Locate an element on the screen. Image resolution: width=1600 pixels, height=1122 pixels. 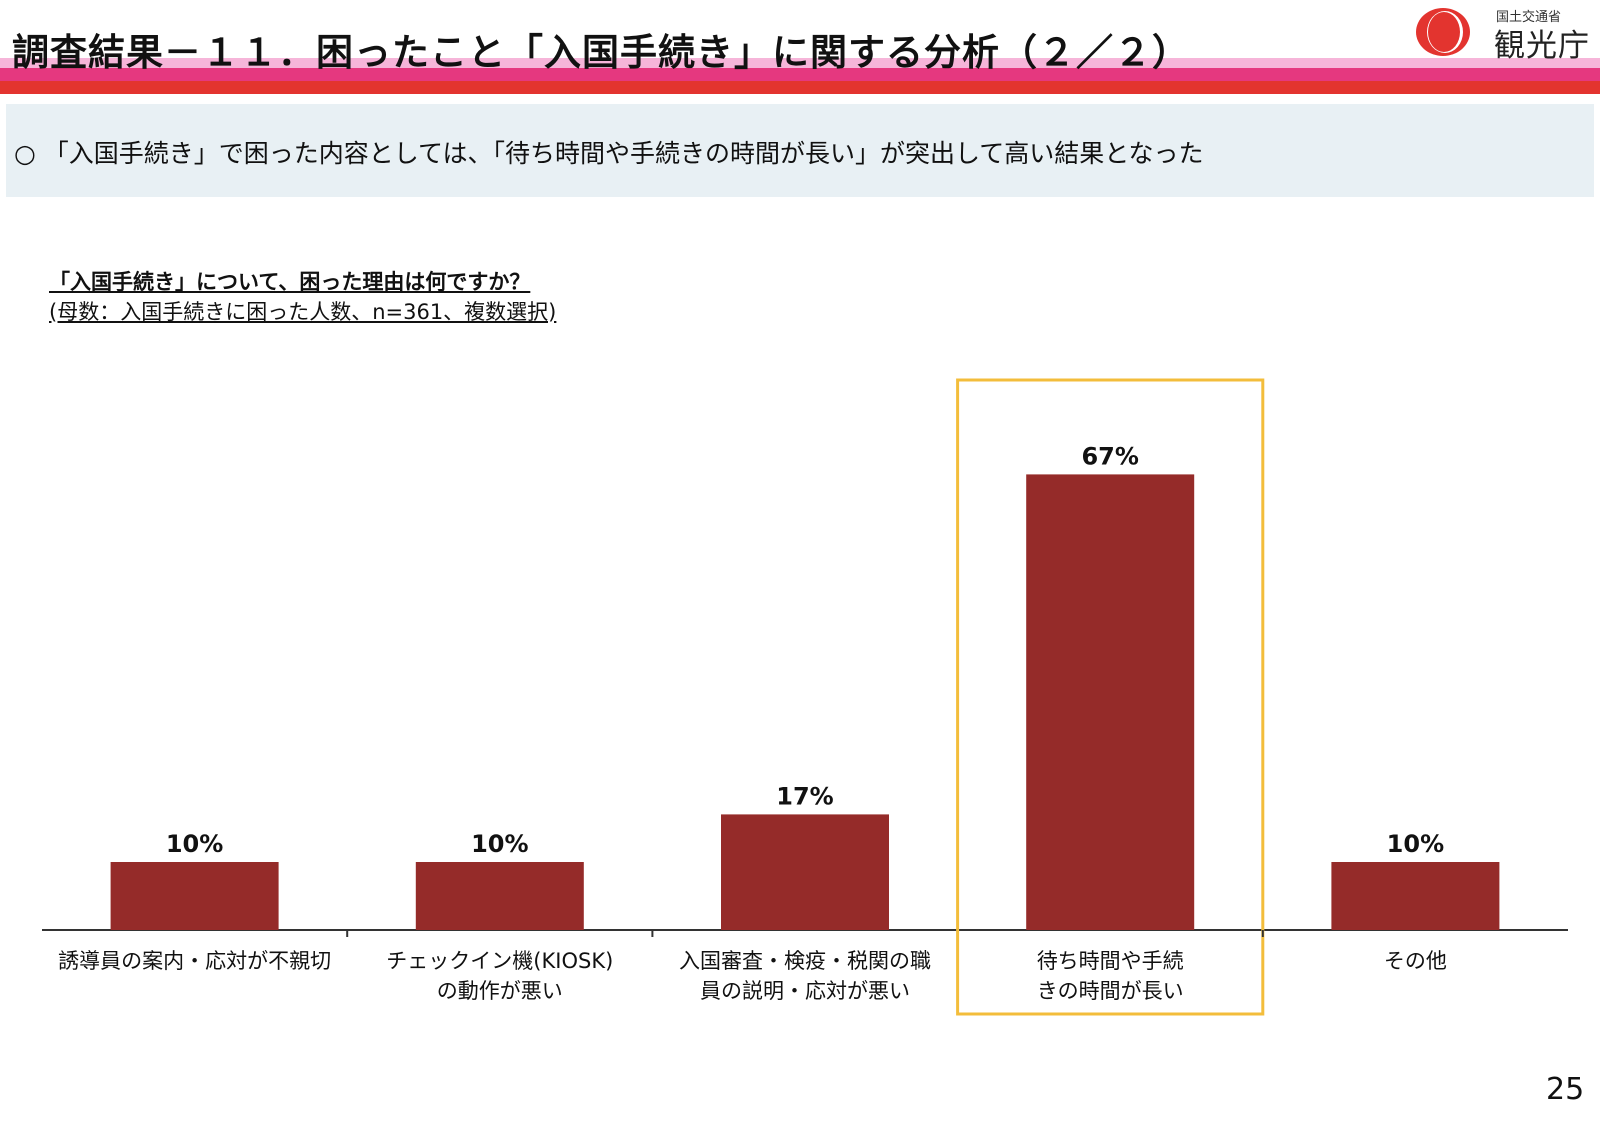
highlight-frame is located at coordinates (1110, 697).